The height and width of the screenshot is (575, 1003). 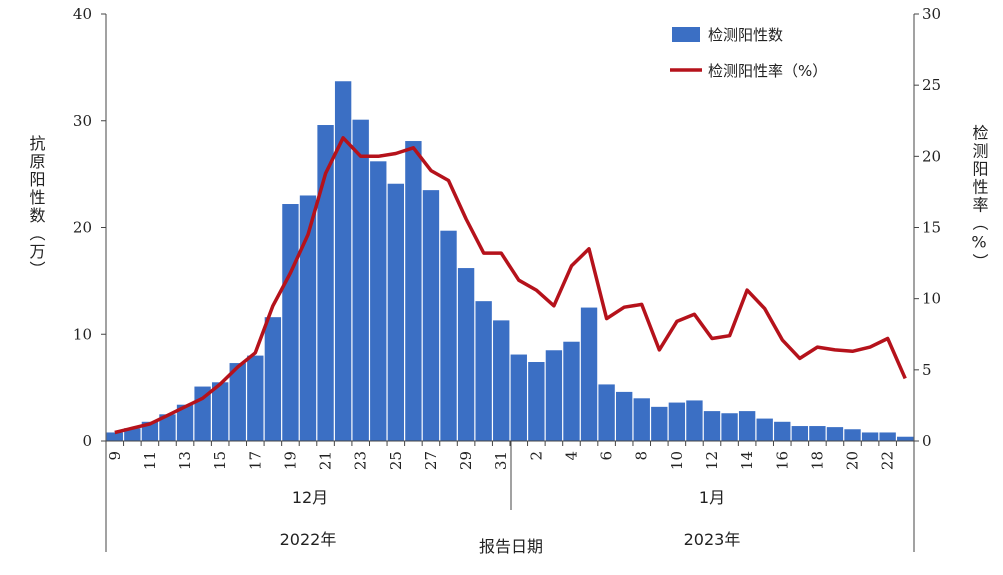 What do you see at coordinates (571, 456) in the screenshot?
I see `x-tick-label-13: 4` at bounding box center [571, 456].